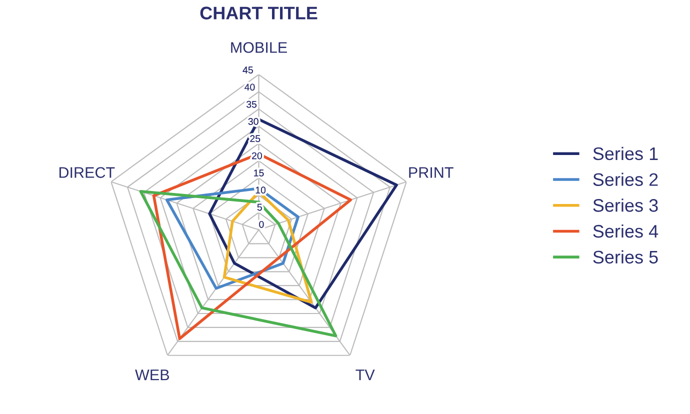 This screenshot has height=414, width=690. What do you see at coordinates (625, 257) in the screenshot?
I see `legend-label: Series 5` at bounding box center [625, 257].